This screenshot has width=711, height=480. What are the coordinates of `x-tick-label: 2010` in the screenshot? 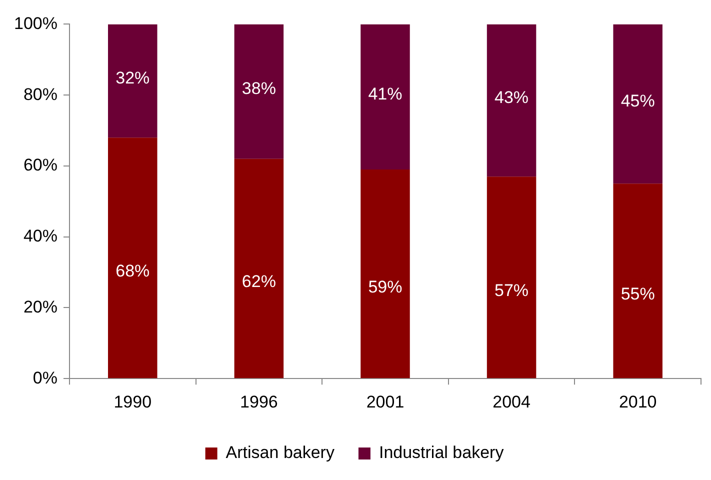 It's located at (637, 402).